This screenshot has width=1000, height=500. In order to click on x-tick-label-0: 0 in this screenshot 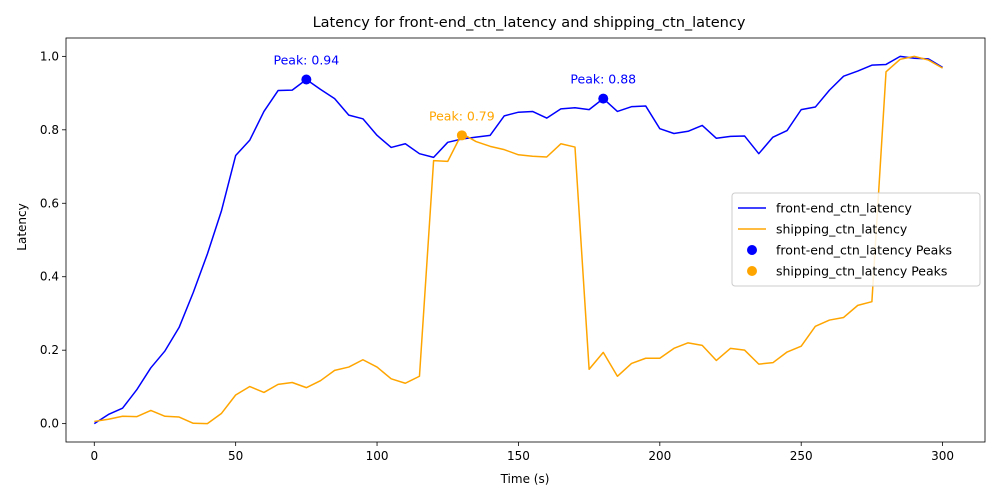, I will do `click(94, 456)`.